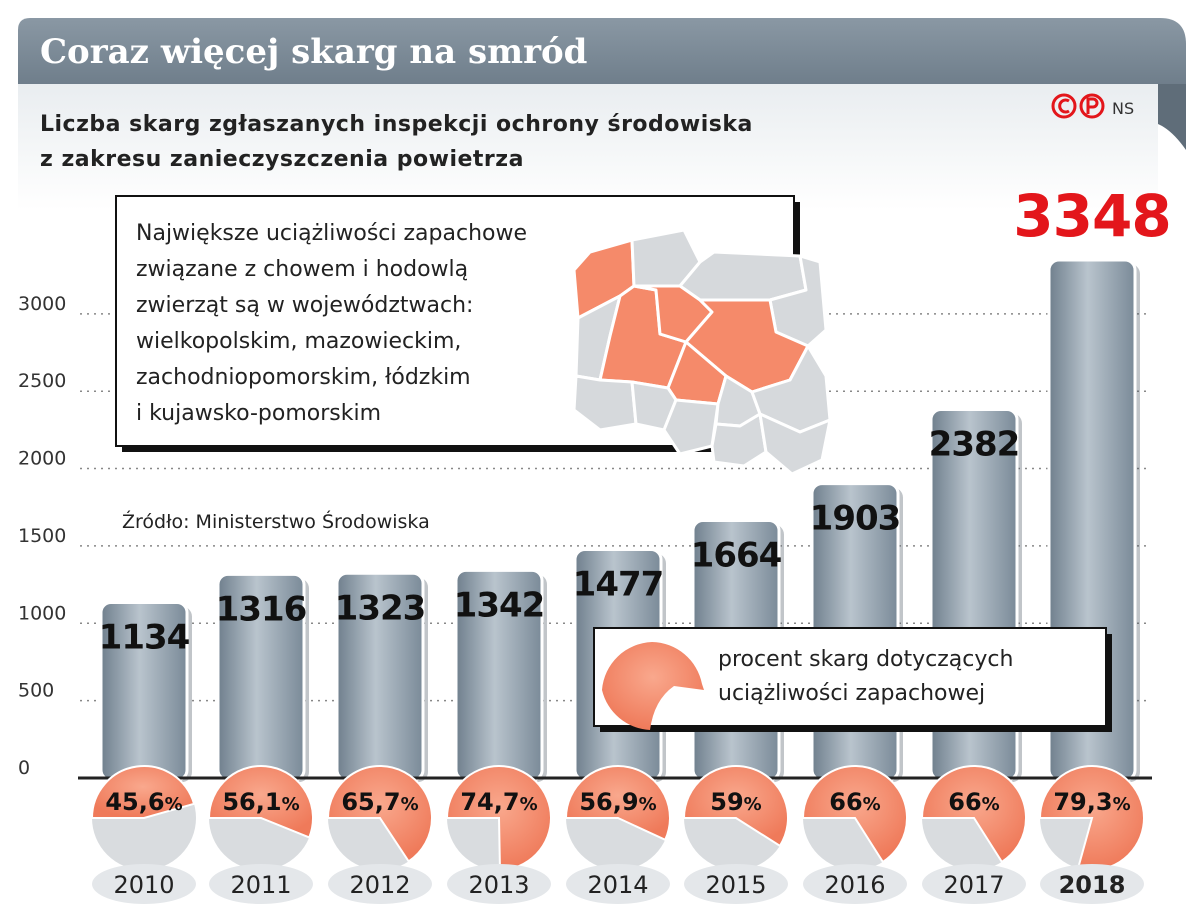  Describe the element at coordinates (144, 638) in the screenshot. I see `bar-value-label-2010: 1134` at that location.